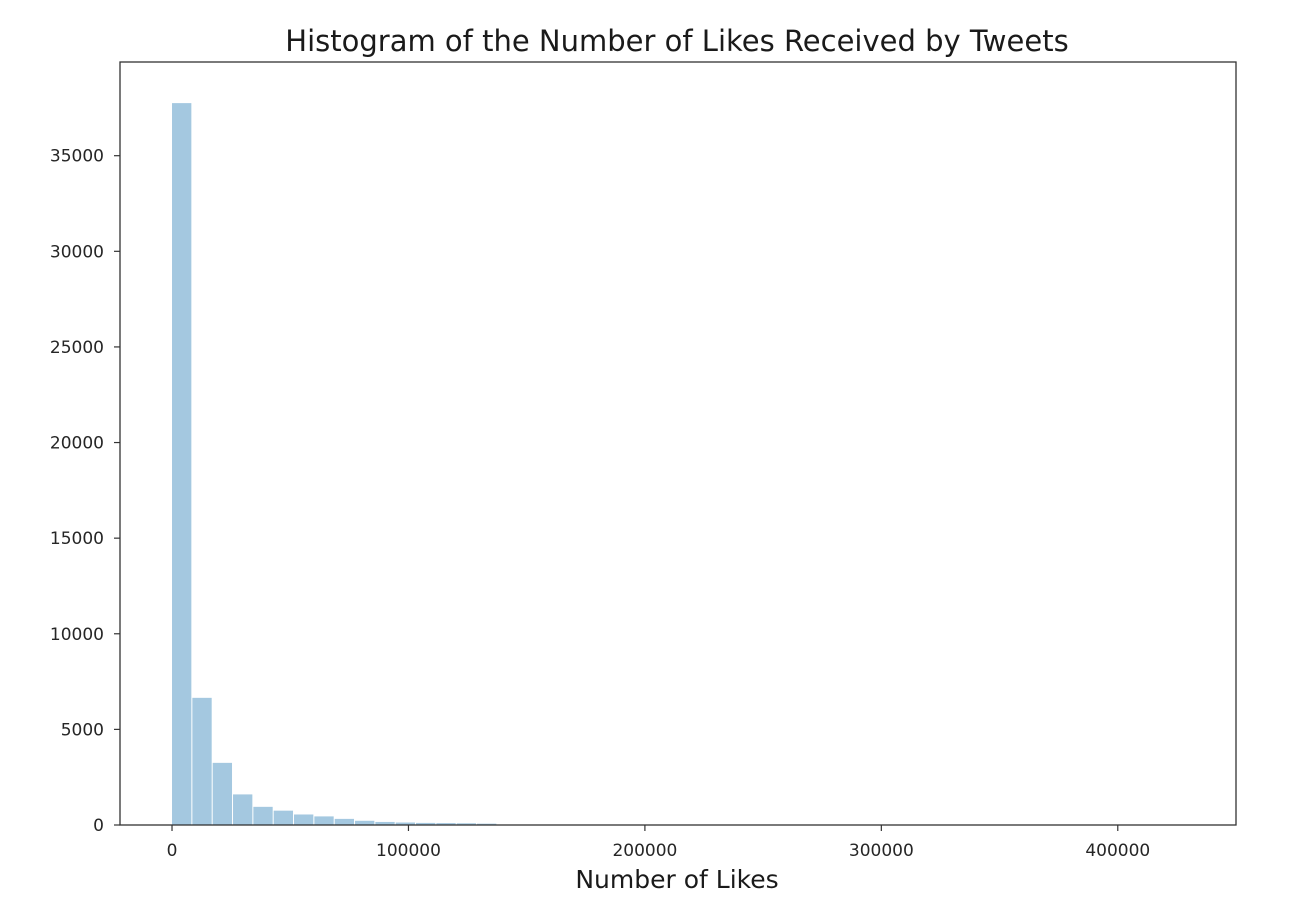  Describe the element at coordinates (77, 539) in the screenshot. I see `y-tick-label: 15000` at that location.